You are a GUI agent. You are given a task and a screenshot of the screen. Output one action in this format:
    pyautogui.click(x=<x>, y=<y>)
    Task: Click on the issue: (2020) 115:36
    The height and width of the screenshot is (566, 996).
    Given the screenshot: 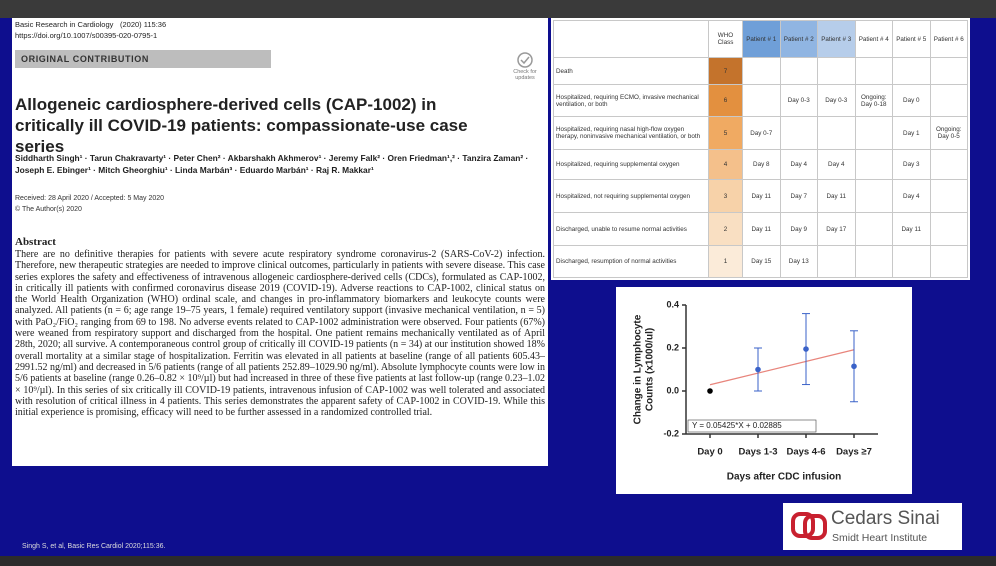 What is the action you would take?
    pyautogui.click(x=143, y=24)
    